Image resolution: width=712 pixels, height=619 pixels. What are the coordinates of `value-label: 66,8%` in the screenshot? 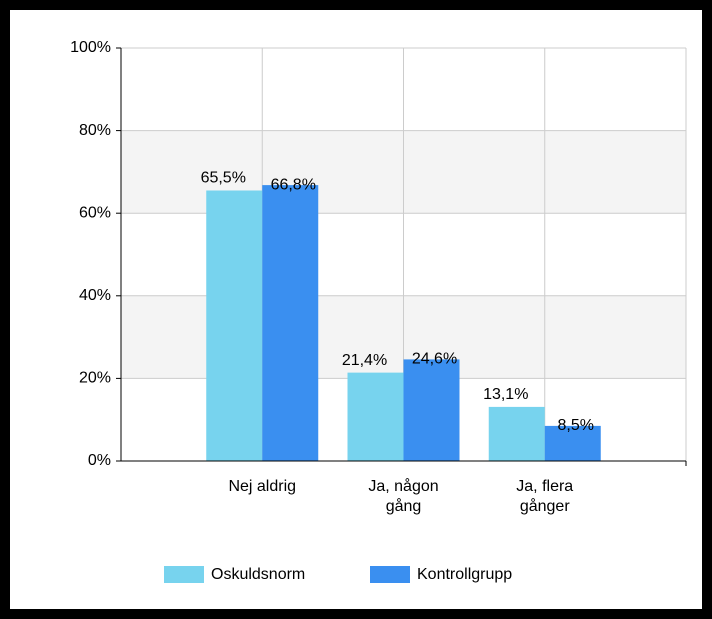 It's located at (293, 184).